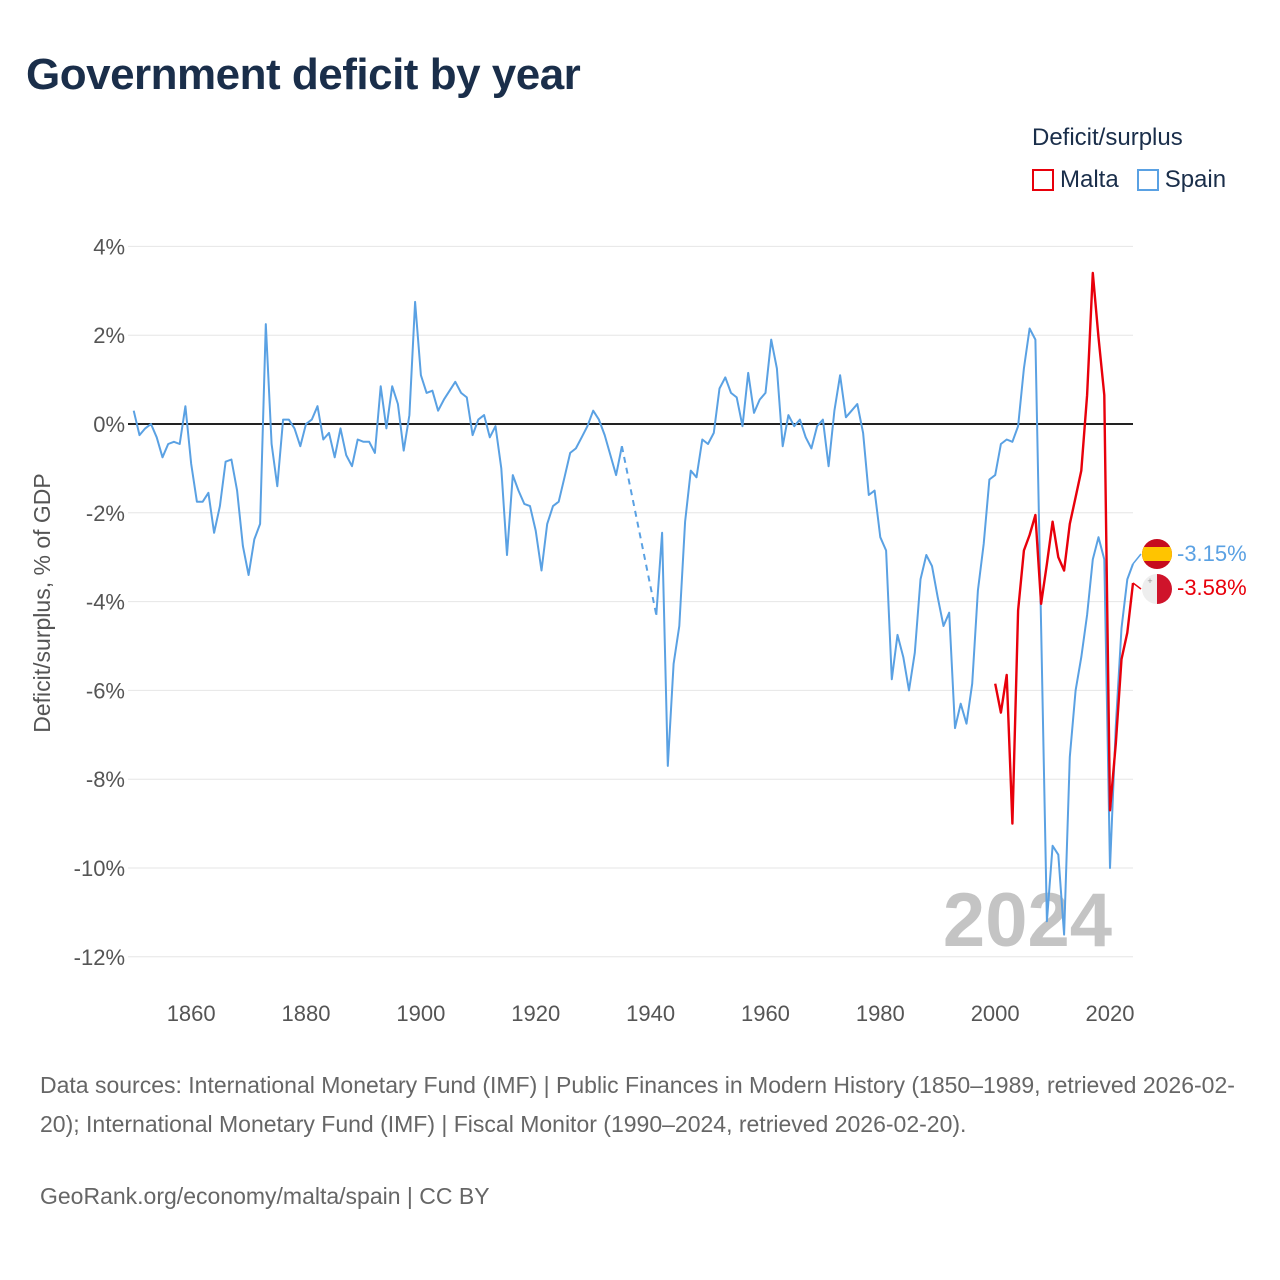 The image size is (1280, 1280). Describe the element at coordinates (1195, 179) in the screenshot. I see `legend-label-spain: Spain` at that location.